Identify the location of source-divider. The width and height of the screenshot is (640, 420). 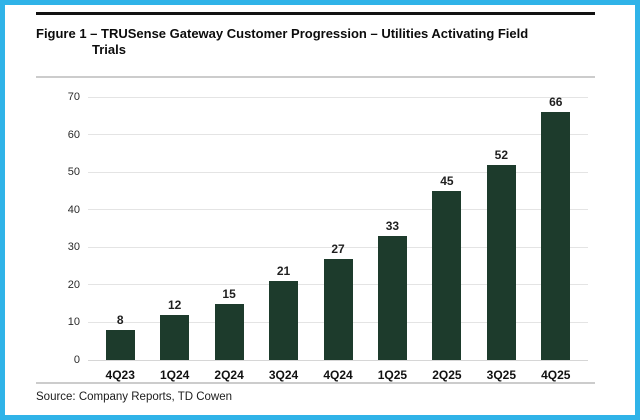
(315, 383).